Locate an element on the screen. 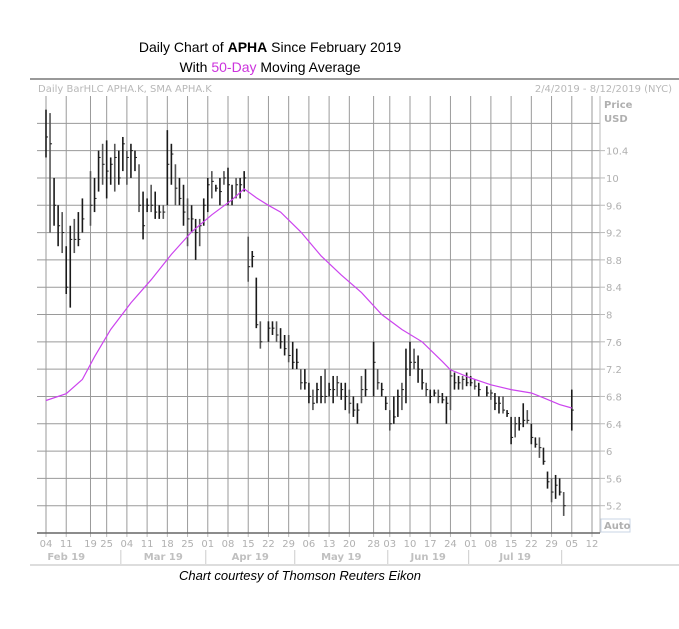 This screenshot has width=679, height=629. auto-scale-button is located at coordinates (615, 525).